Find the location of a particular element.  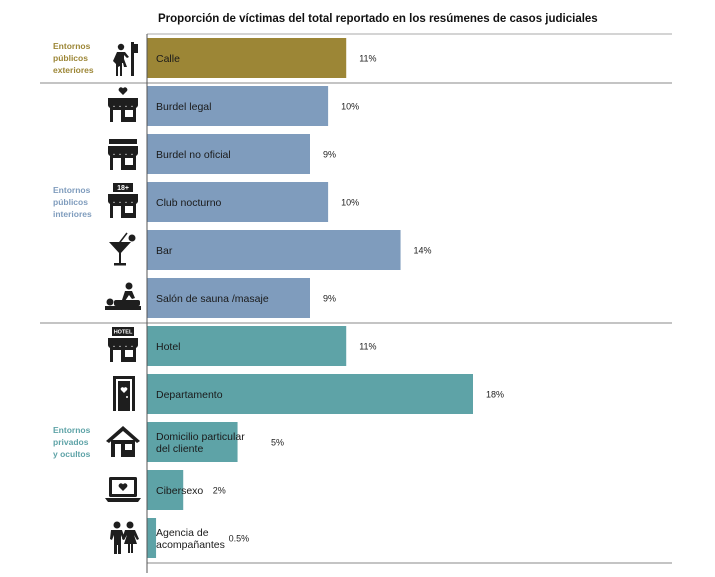

icon-text: HOTEL is located at coordinates (123, 333).